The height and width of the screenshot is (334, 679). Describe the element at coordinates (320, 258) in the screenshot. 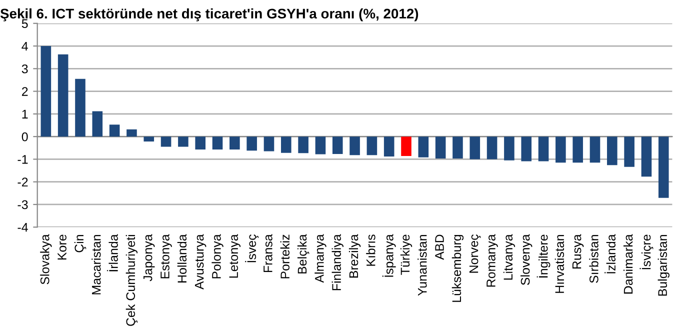

I see `x-tick-label: Almanya` at that location.